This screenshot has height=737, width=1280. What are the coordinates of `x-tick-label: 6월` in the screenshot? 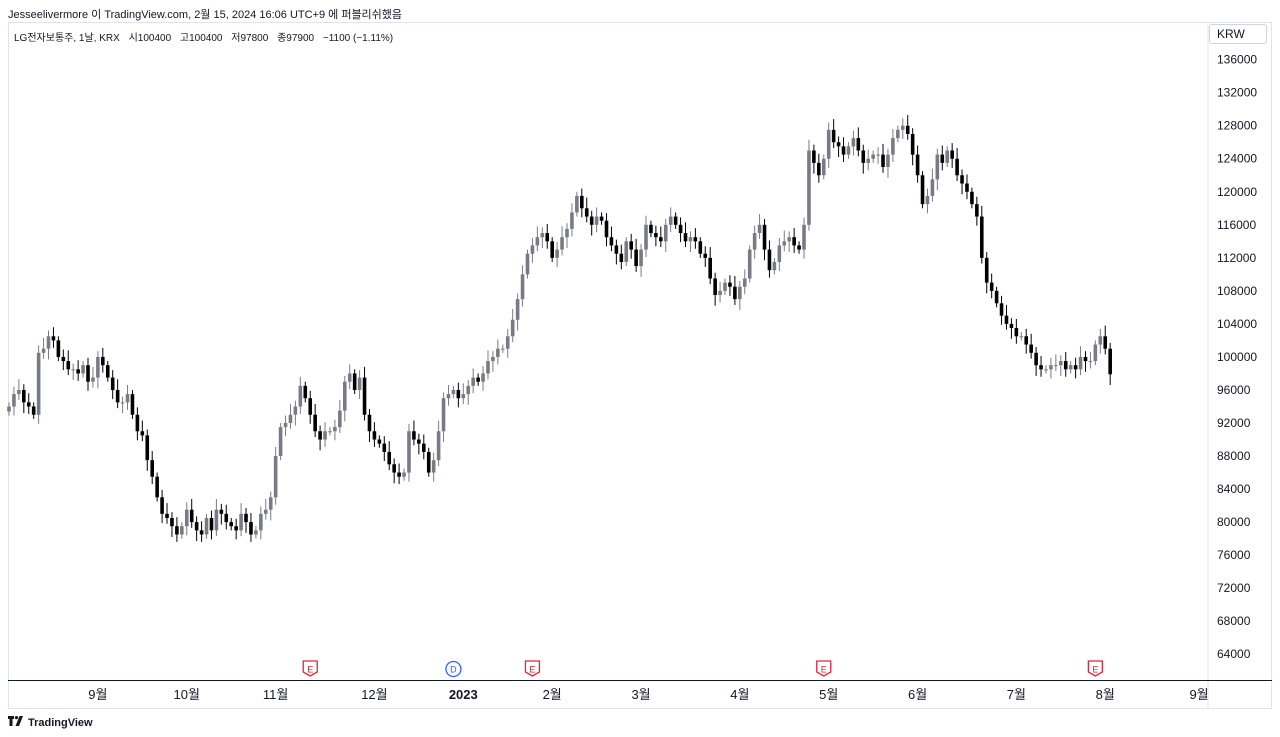 It's located at (917, 694).